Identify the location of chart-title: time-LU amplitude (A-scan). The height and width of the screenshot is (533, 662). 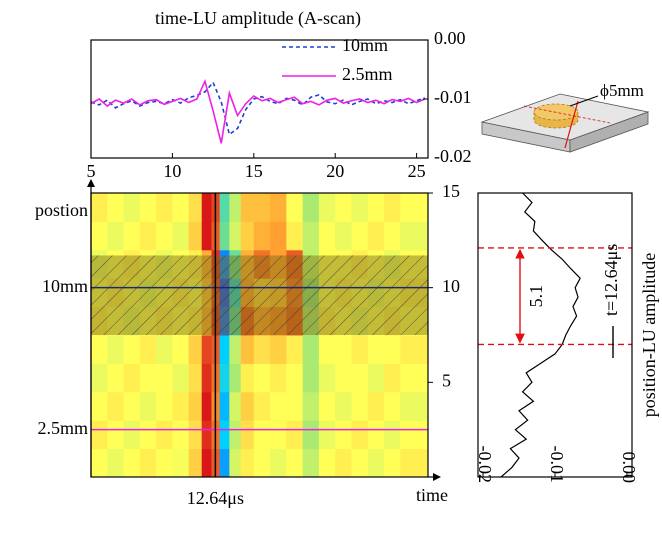
(258, 18).